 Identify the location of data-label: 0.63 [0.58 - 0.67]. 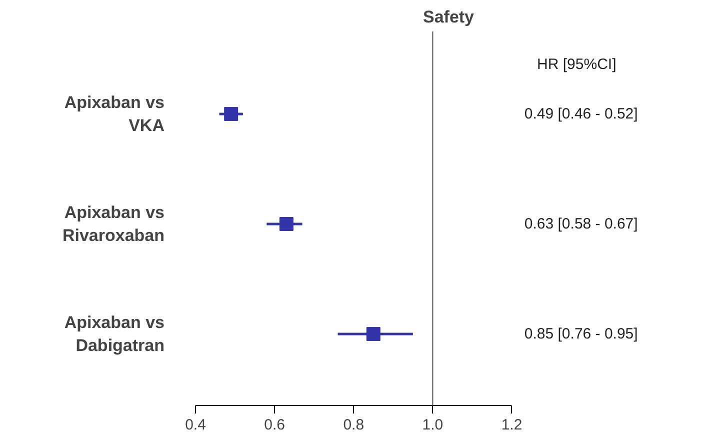
(581, 224).